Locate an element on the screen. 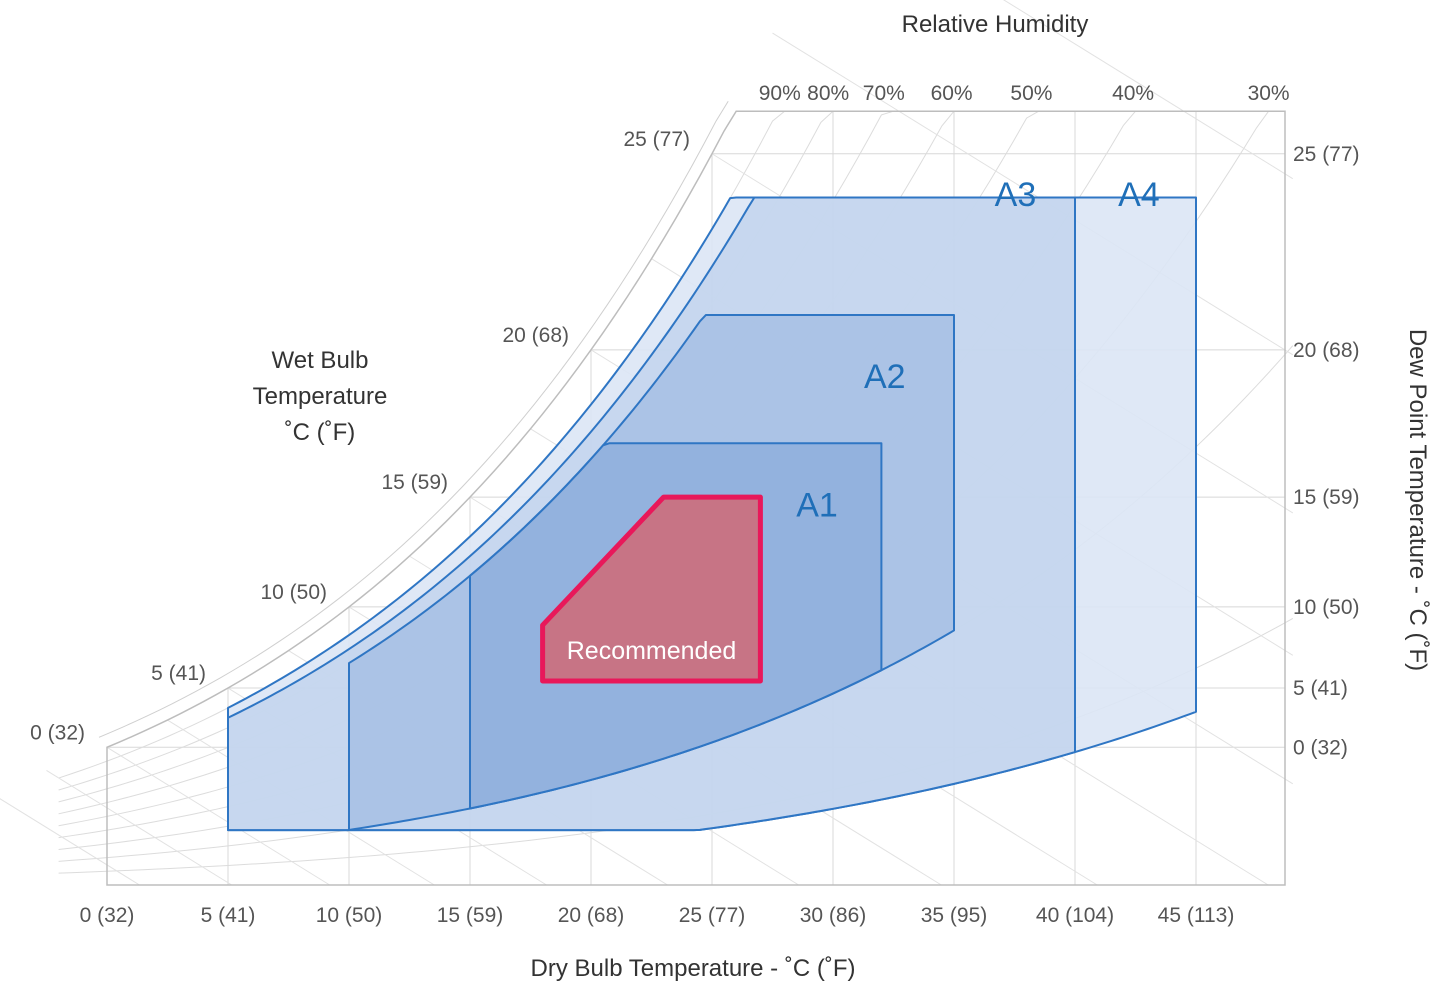 Image resolution: width=1437 pixels, height=986 pixels. wb-tick-label: 25 (77) is located at coordinates (656, 139).